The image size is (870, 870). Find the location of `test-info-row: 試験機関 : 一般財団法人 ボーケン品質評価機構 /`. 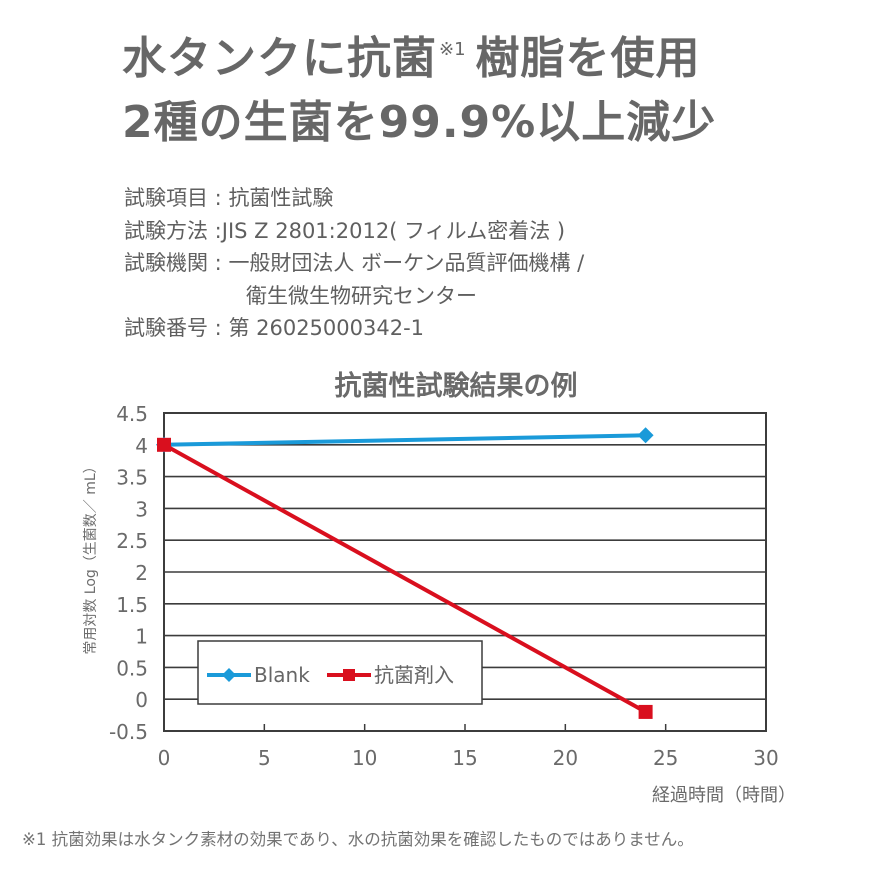

test-info-row: 試験機関 : 一般財団法人 ボーケン品質評価機構 / is located at coordinates (354, 263).